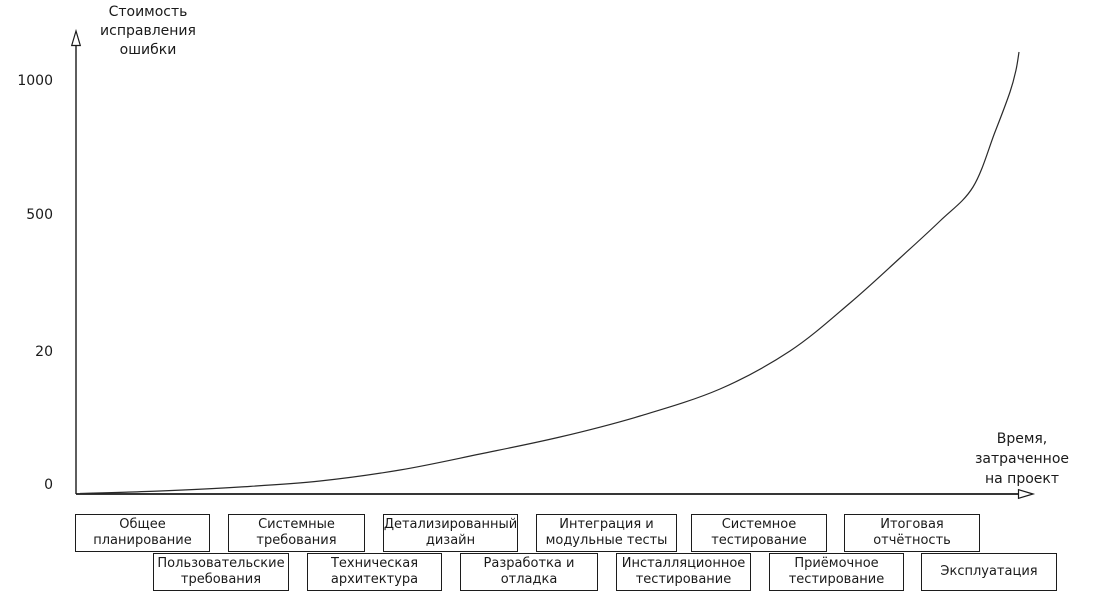  I want to click on y-tick-label: 20, so click(44, 352).